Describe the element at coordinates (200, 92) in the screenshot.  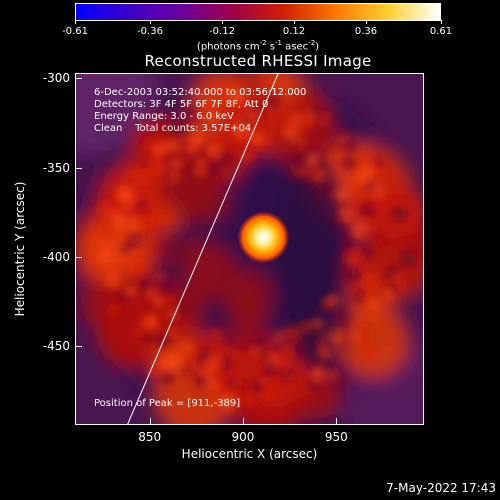
I see `time-range-text: 6-Dec-2003 03:52:40.000 to 03:56:12.000` at that location.